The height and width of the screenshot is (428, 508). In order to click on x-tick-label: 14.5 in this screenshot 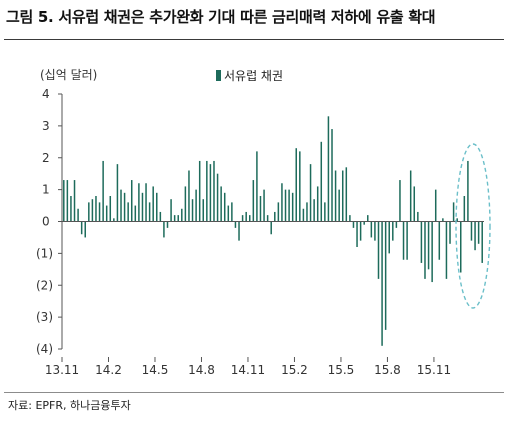, I will do `click(155, 370)`.